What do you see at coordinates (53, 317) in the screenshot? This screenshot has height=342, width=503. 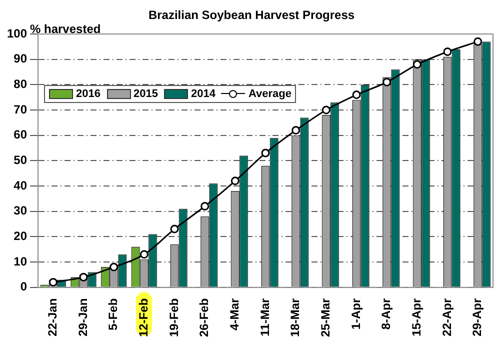 I see `x-tick-label: 22-Jan` at bounding box center [53, 317].